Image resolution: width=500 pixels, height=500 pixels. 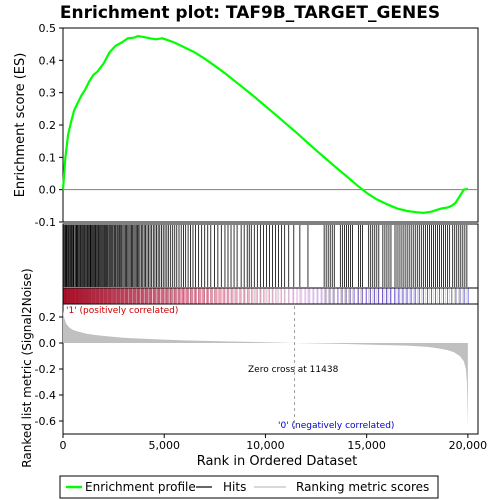 What do you see at coordinates (45, 369) in the screenshot?
I see `metric-y-tick-label: -0.2` at bounding box center [45, 369].